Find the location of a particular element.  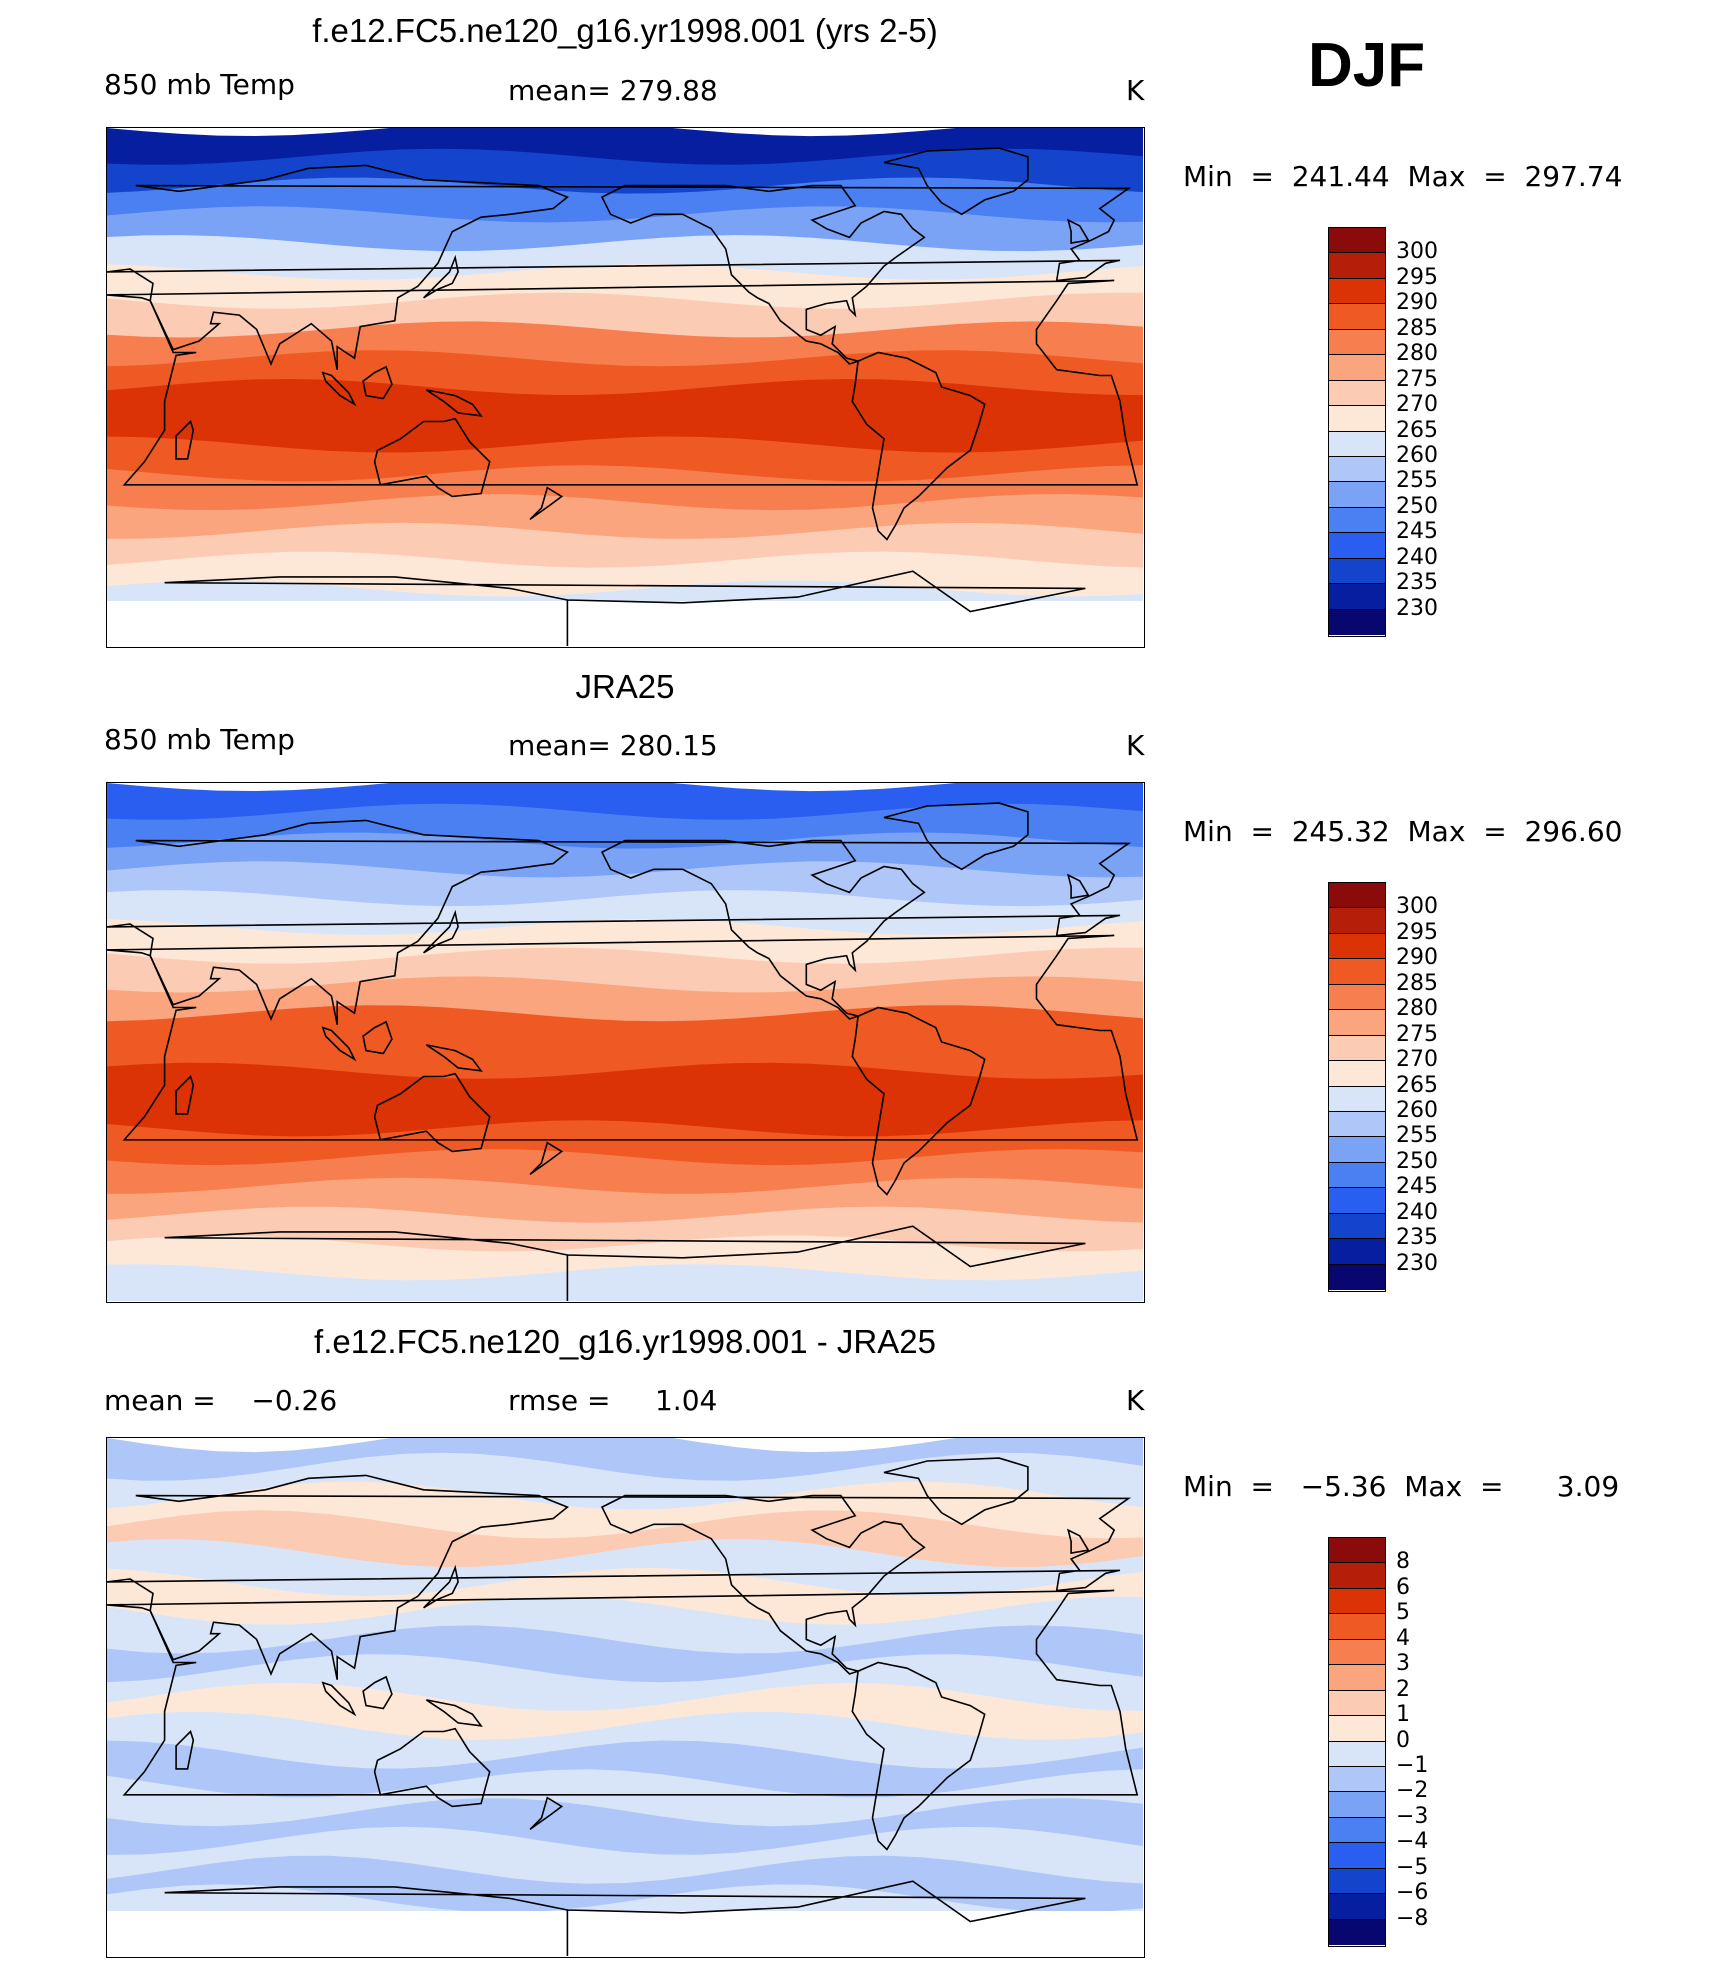

colorbar-tick-label: 5 is located at coordinates (1403, 1613).